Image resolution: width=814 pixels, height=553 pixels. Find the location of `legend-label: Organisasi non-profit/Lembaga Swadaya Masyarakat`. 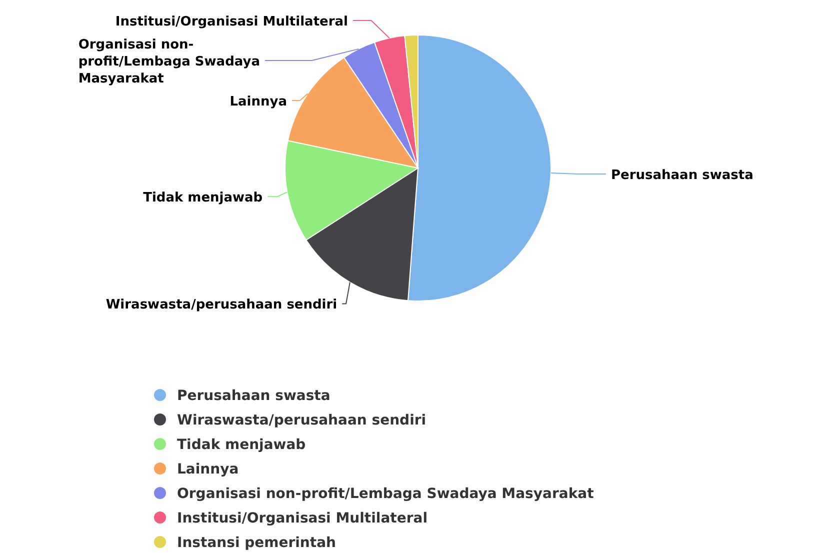

legend-label: Organisasi non-profit/Lembaga Swadaya Masyarakat is located at coordinates (385, 494).